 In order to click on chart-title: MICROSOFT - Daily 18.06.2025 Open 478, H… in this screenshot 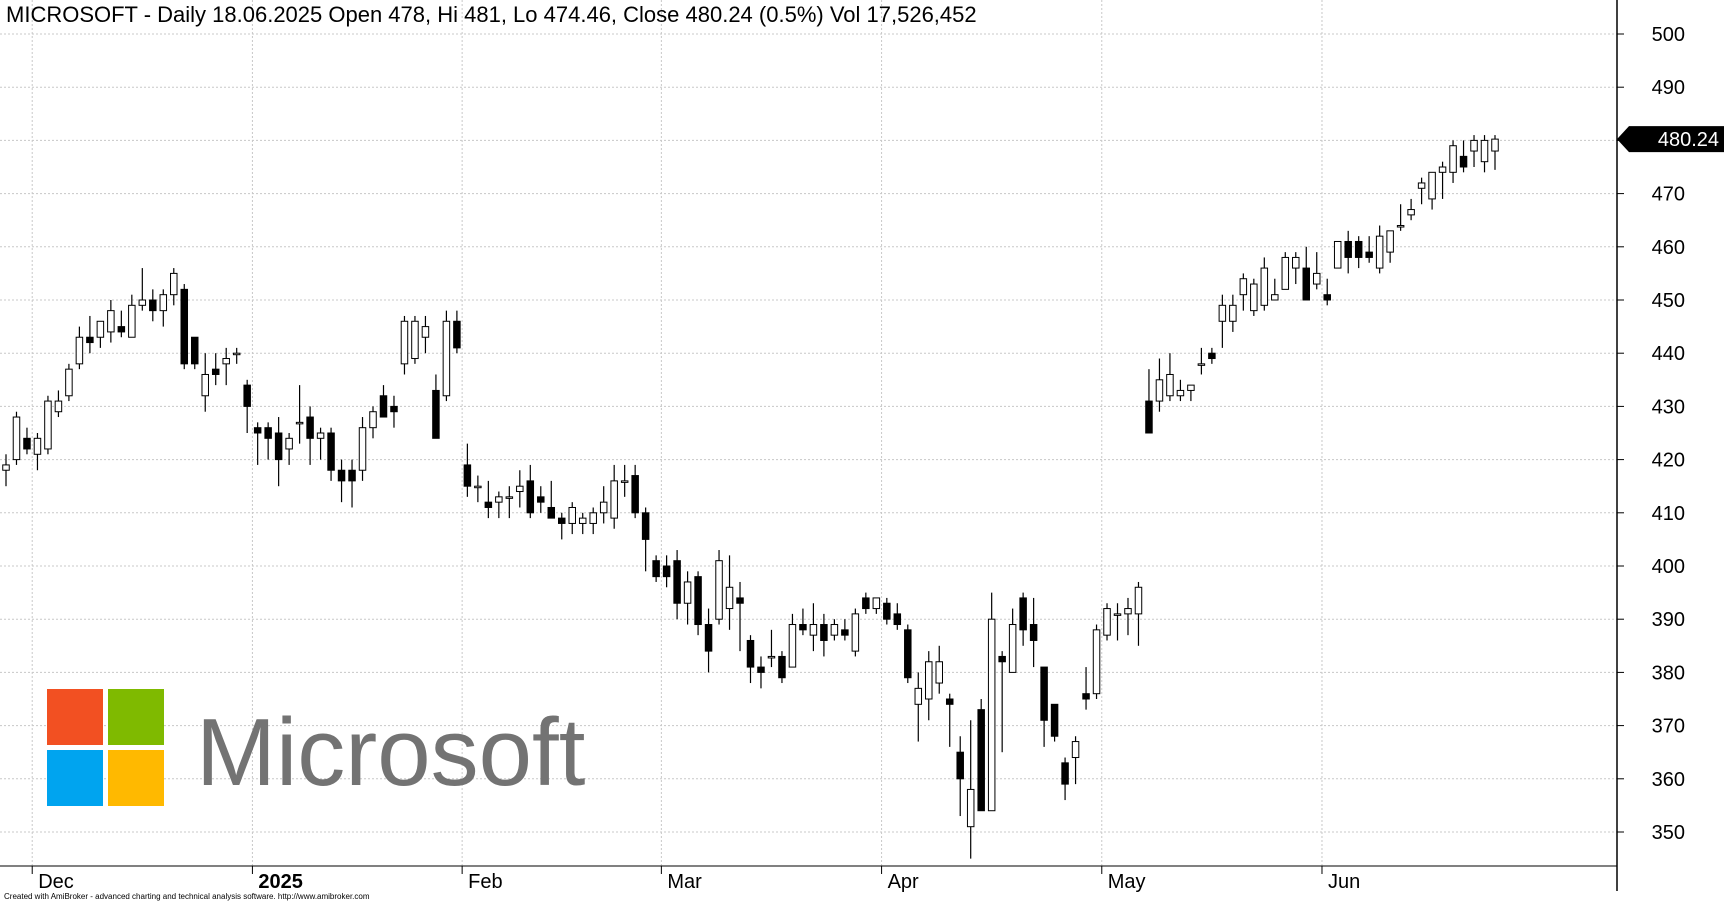, I will do `click(491, 14)`.